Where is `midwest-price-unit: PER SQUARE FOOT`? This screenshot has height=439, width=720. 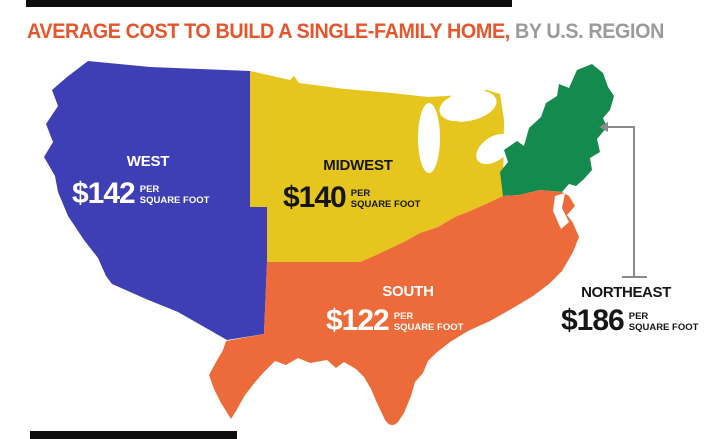
midwest-price-unit: PER SQUARE FOOT is located at coordinates (385, 199).